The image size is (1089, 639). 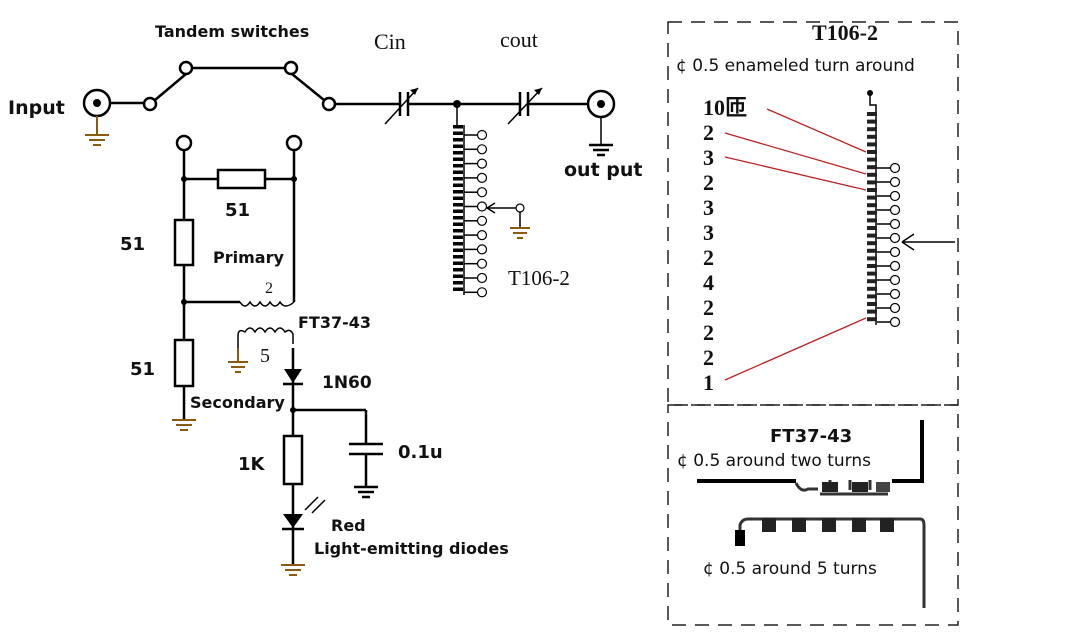 I want to click on led-label: Light-emitting diodes, so click(x=411, y=548).